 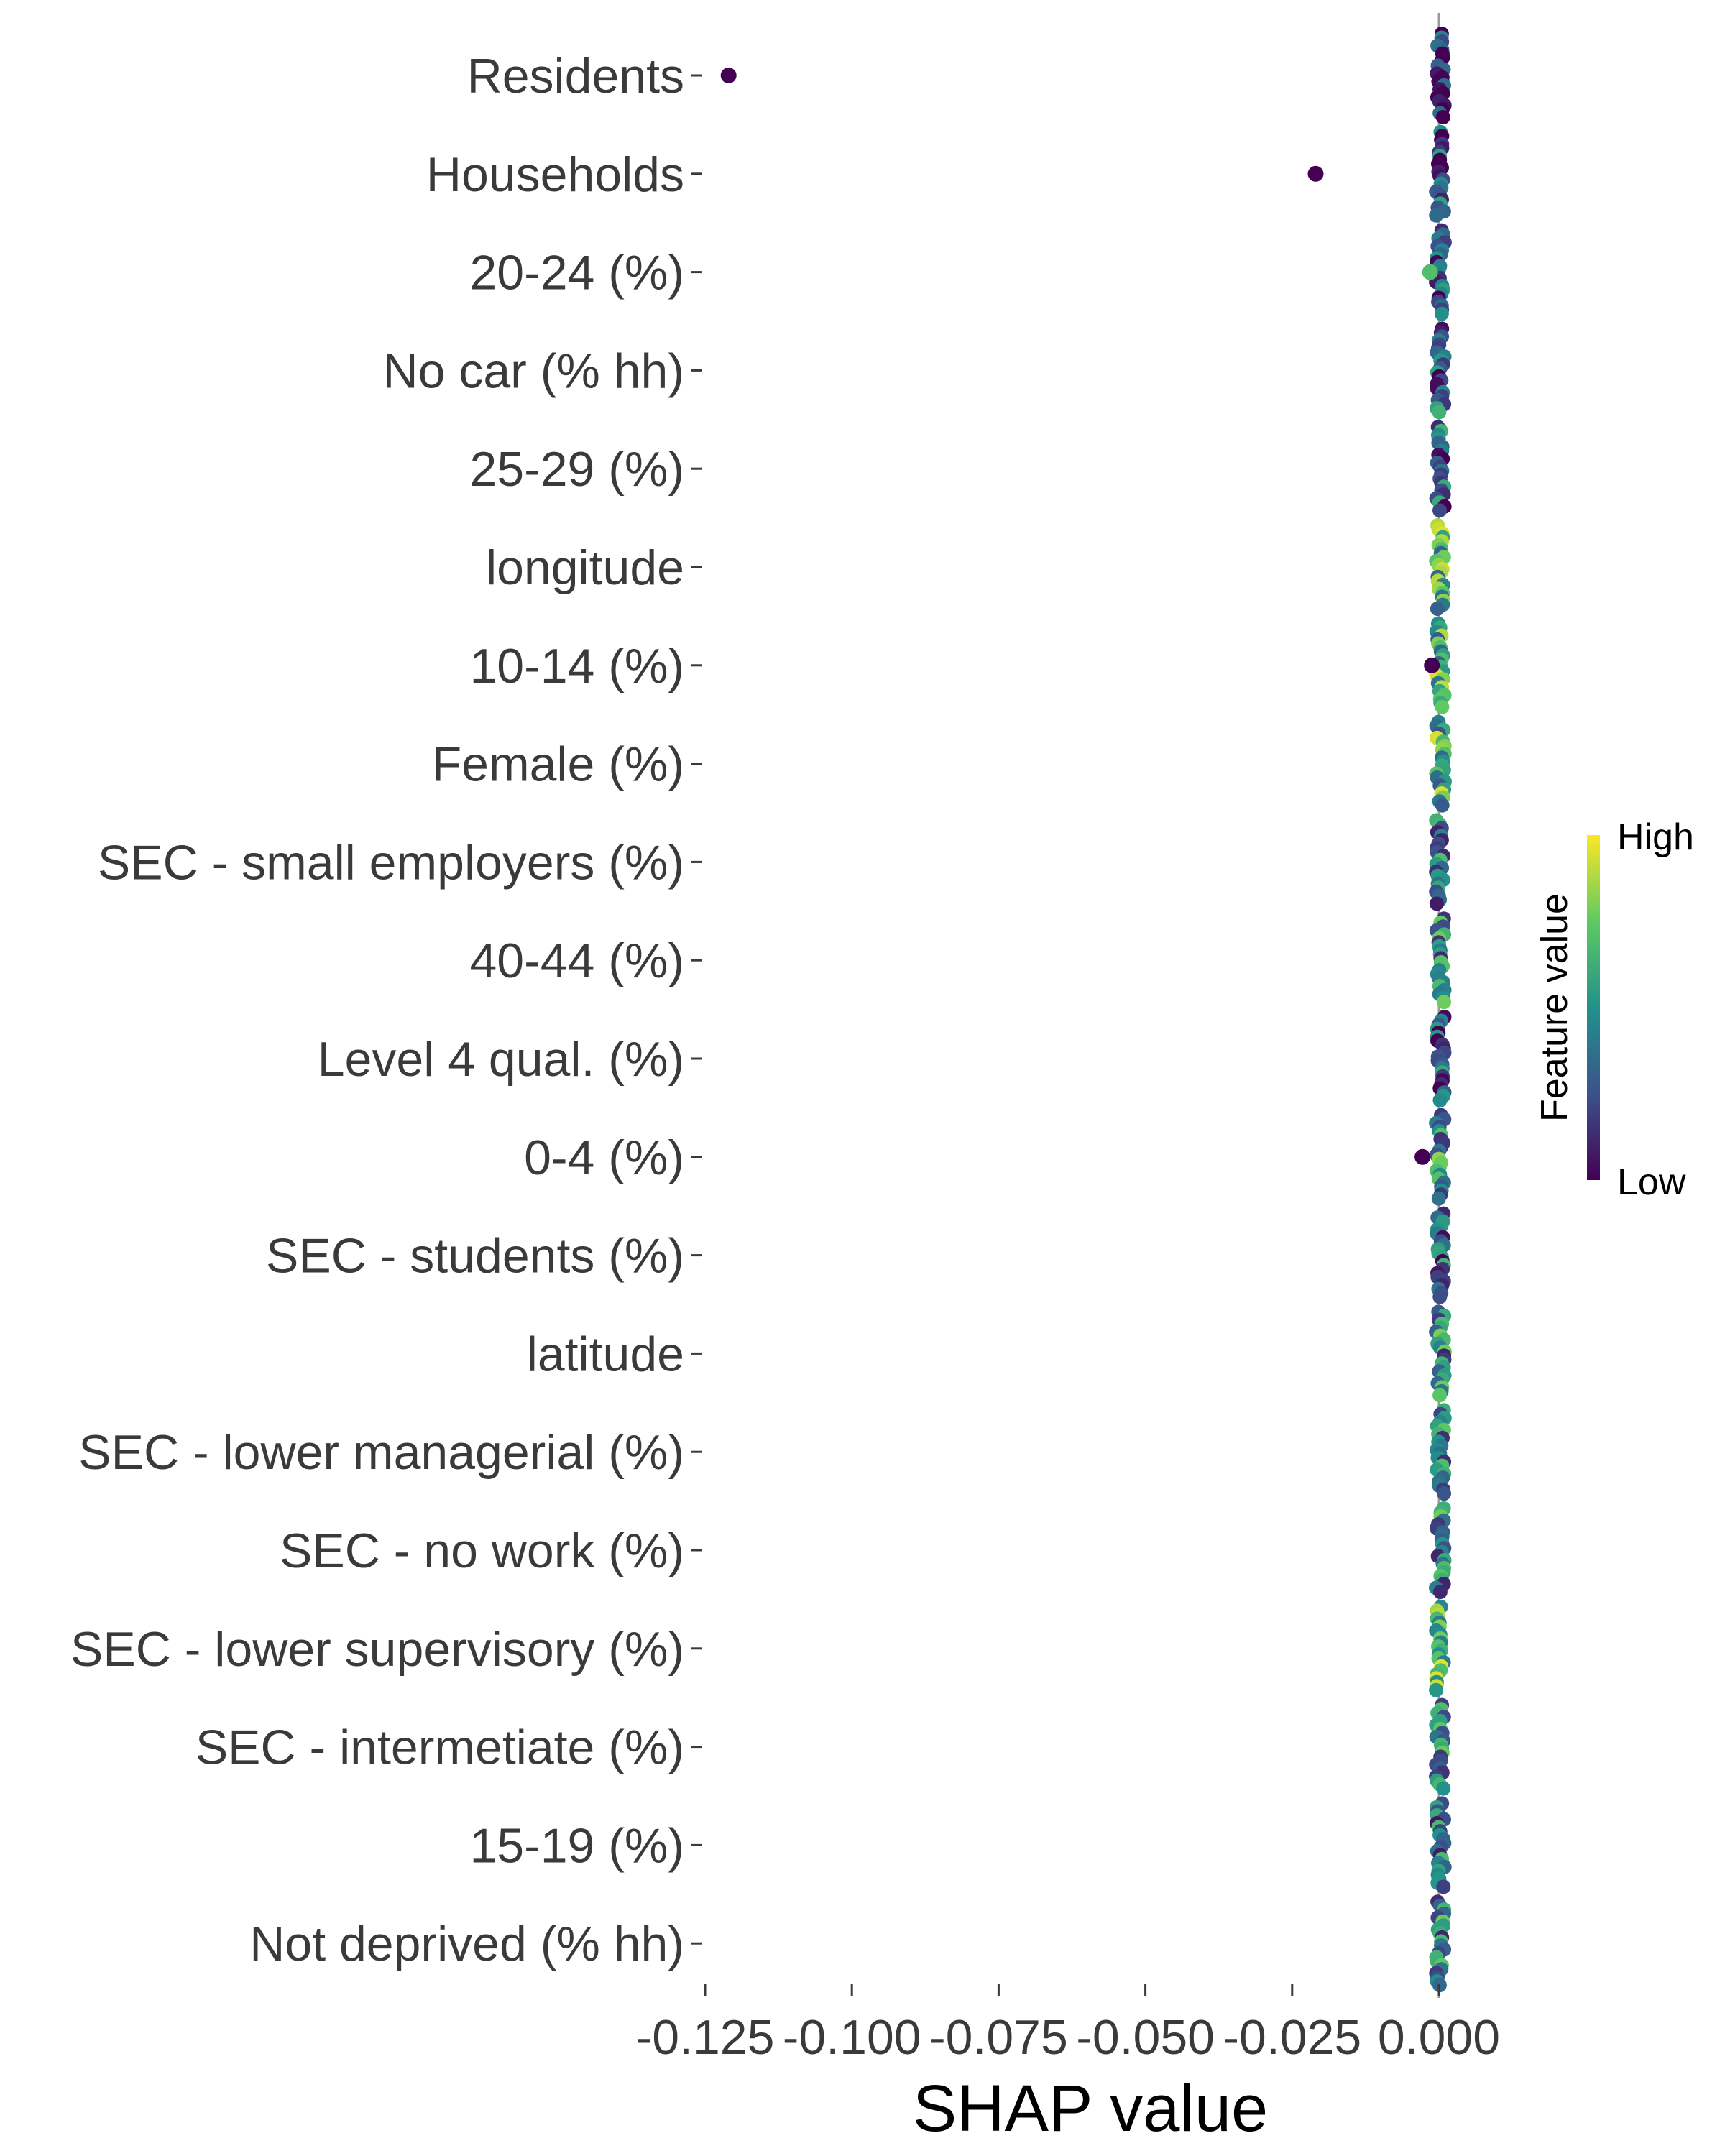 I want to click on x-tick-label: -0.125, so click(x=705, y=2038).